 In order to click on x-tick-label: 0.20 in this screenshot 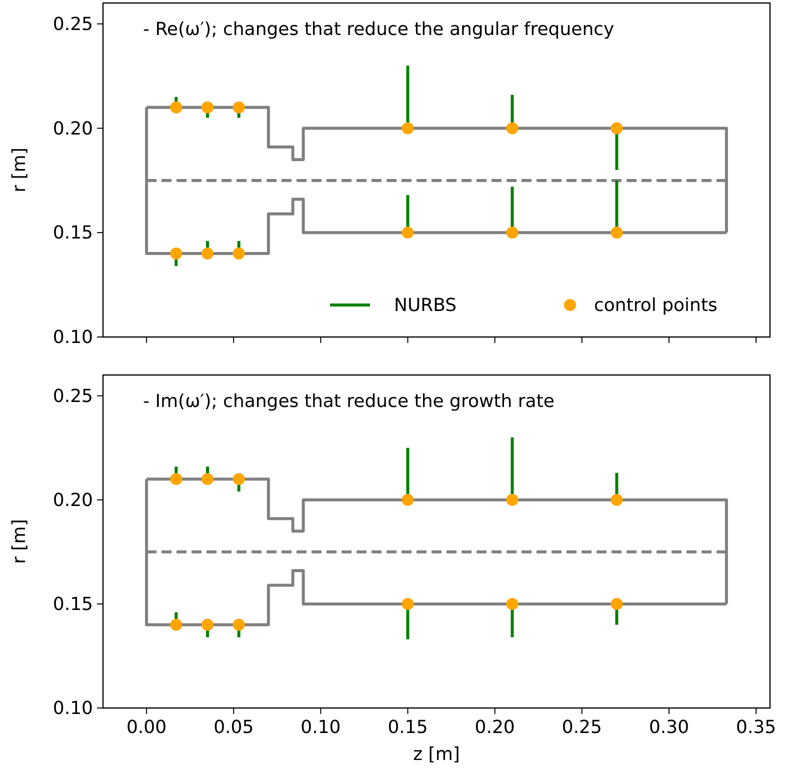, I will do `click(494, 727)`.